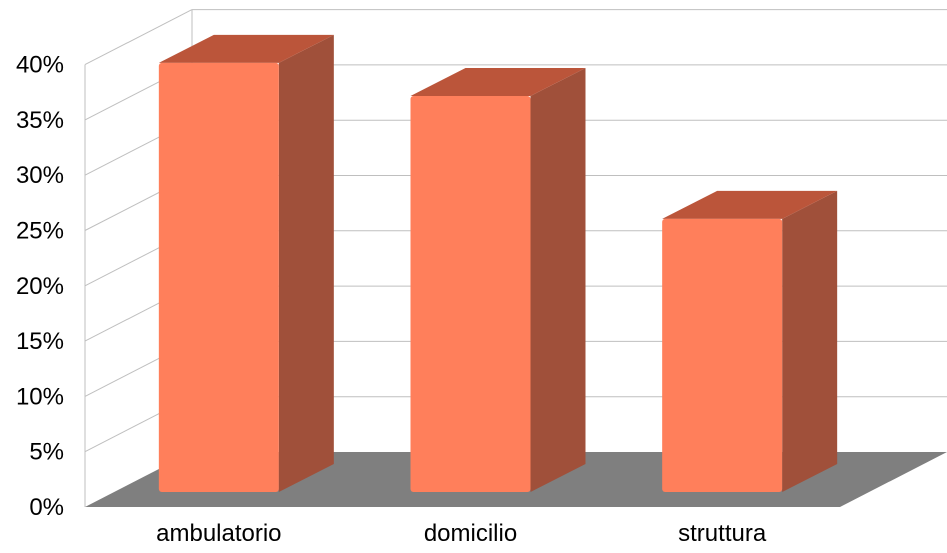  What do you see at coordinates (40, 65) in the screenshot?
I see `y-tick-label: 40%` at bounding box center [40, 65].